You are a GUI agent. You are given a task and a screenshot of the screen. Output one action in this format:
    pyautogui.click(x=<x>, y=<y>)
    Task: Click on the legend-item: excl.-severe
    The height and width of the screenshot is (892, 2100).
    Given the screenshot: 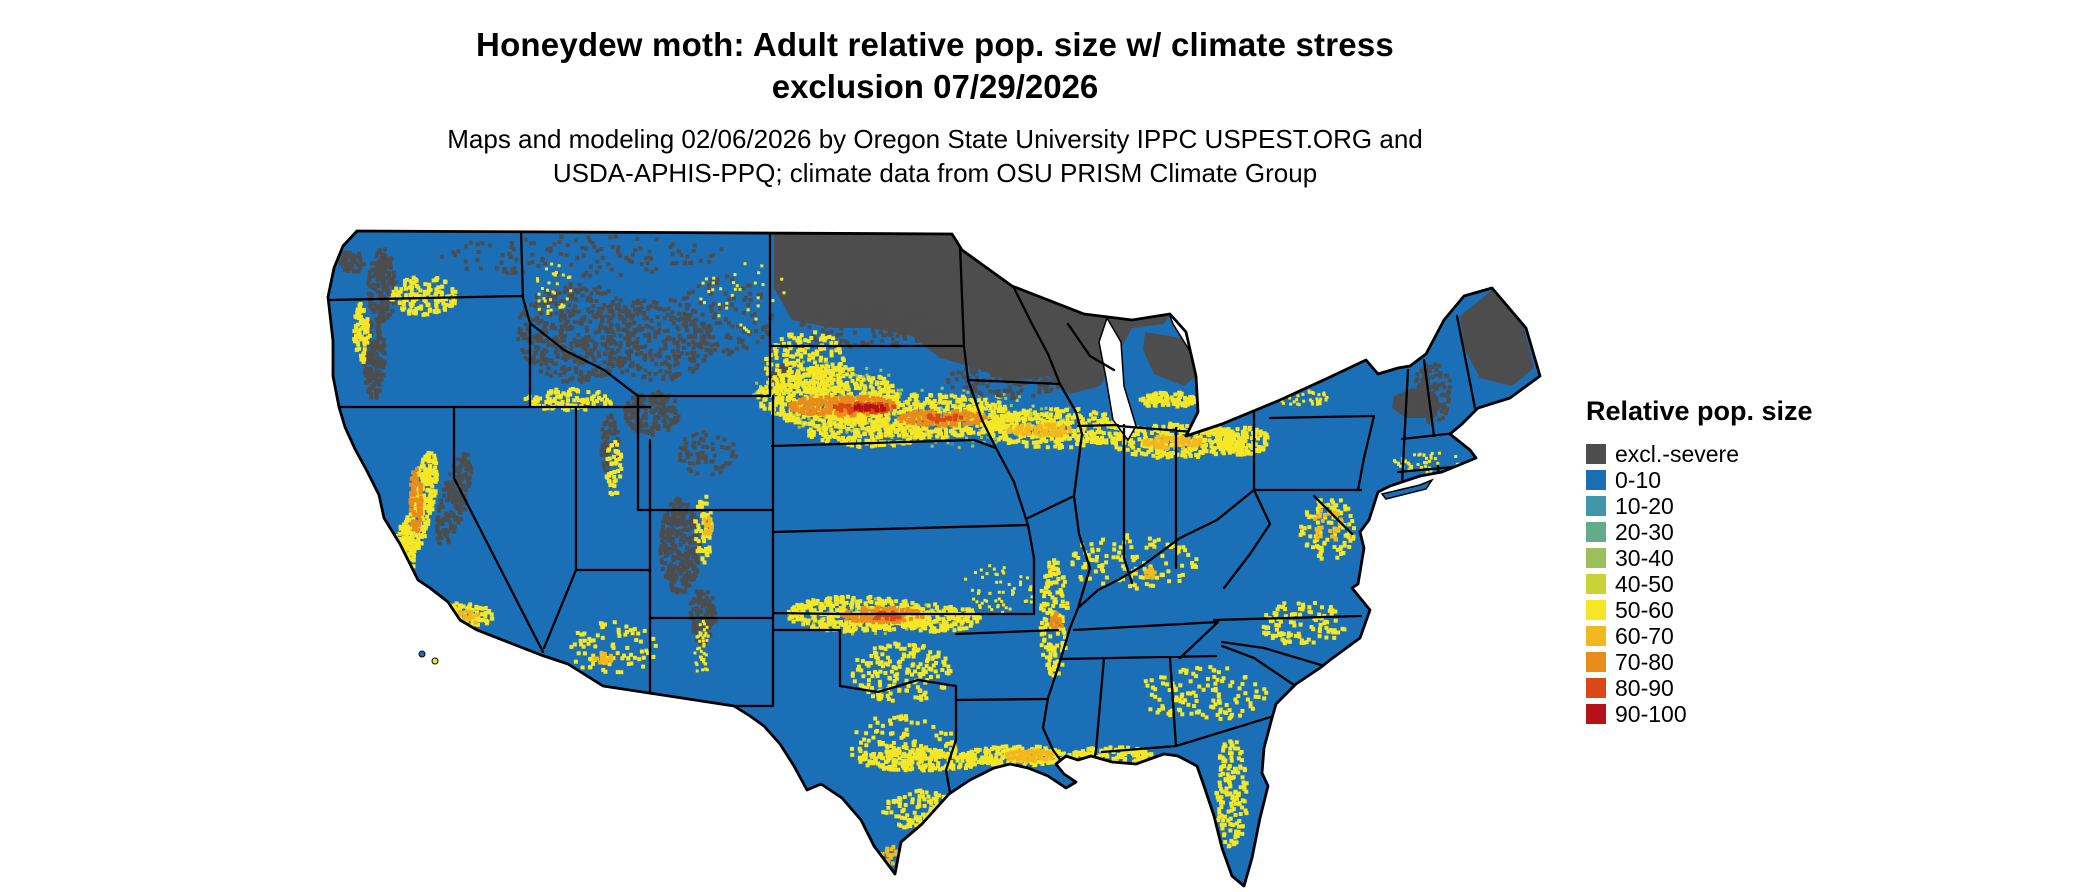 What is the action you would take?
    pyautogui.click(x=1699, y=454)
    